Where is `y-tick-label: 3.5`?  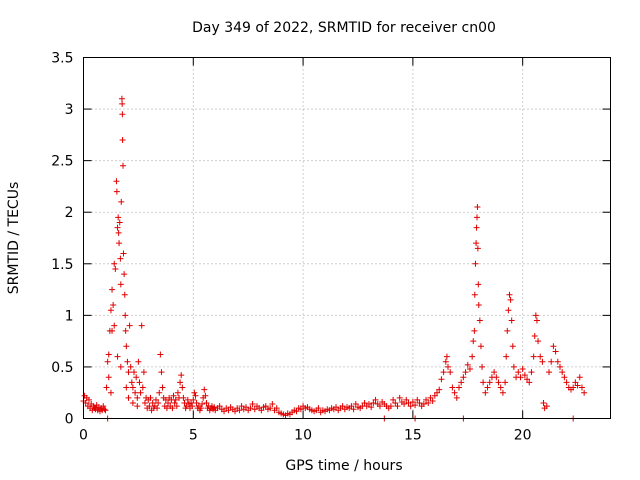 y-tick-label: 3.5 is located at coordinates (62, 59).